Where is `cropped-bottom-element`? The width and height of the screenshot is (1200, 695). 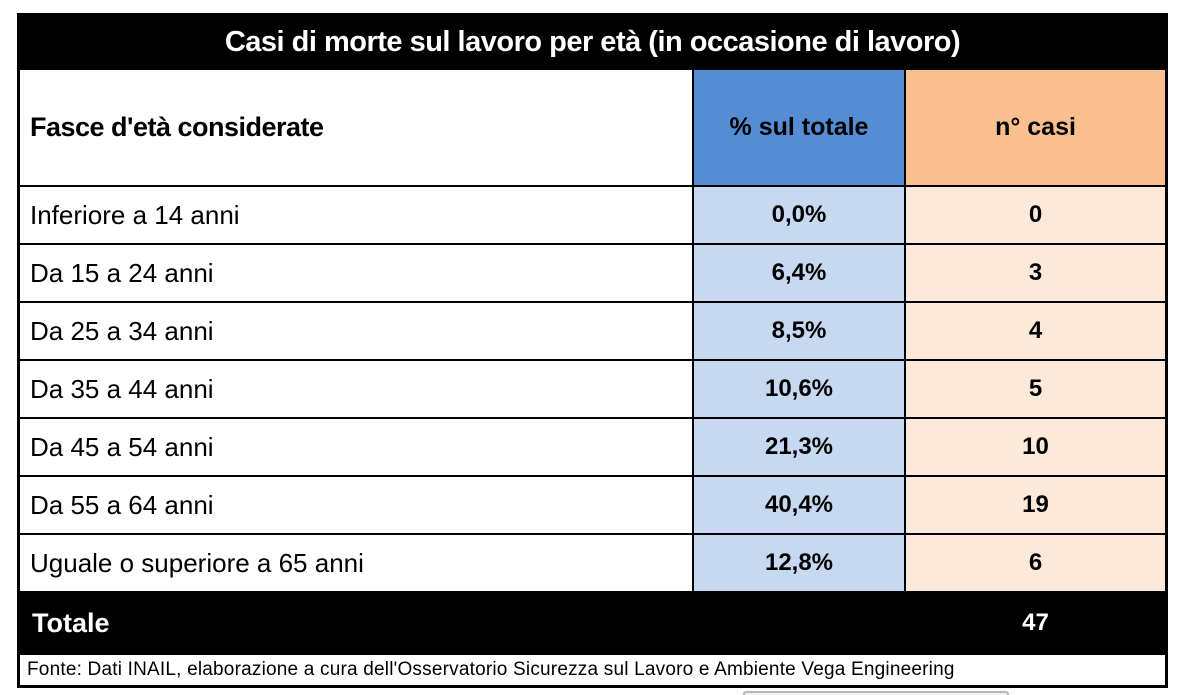
cropped-bottom-element is located at coordinates (876, 693).